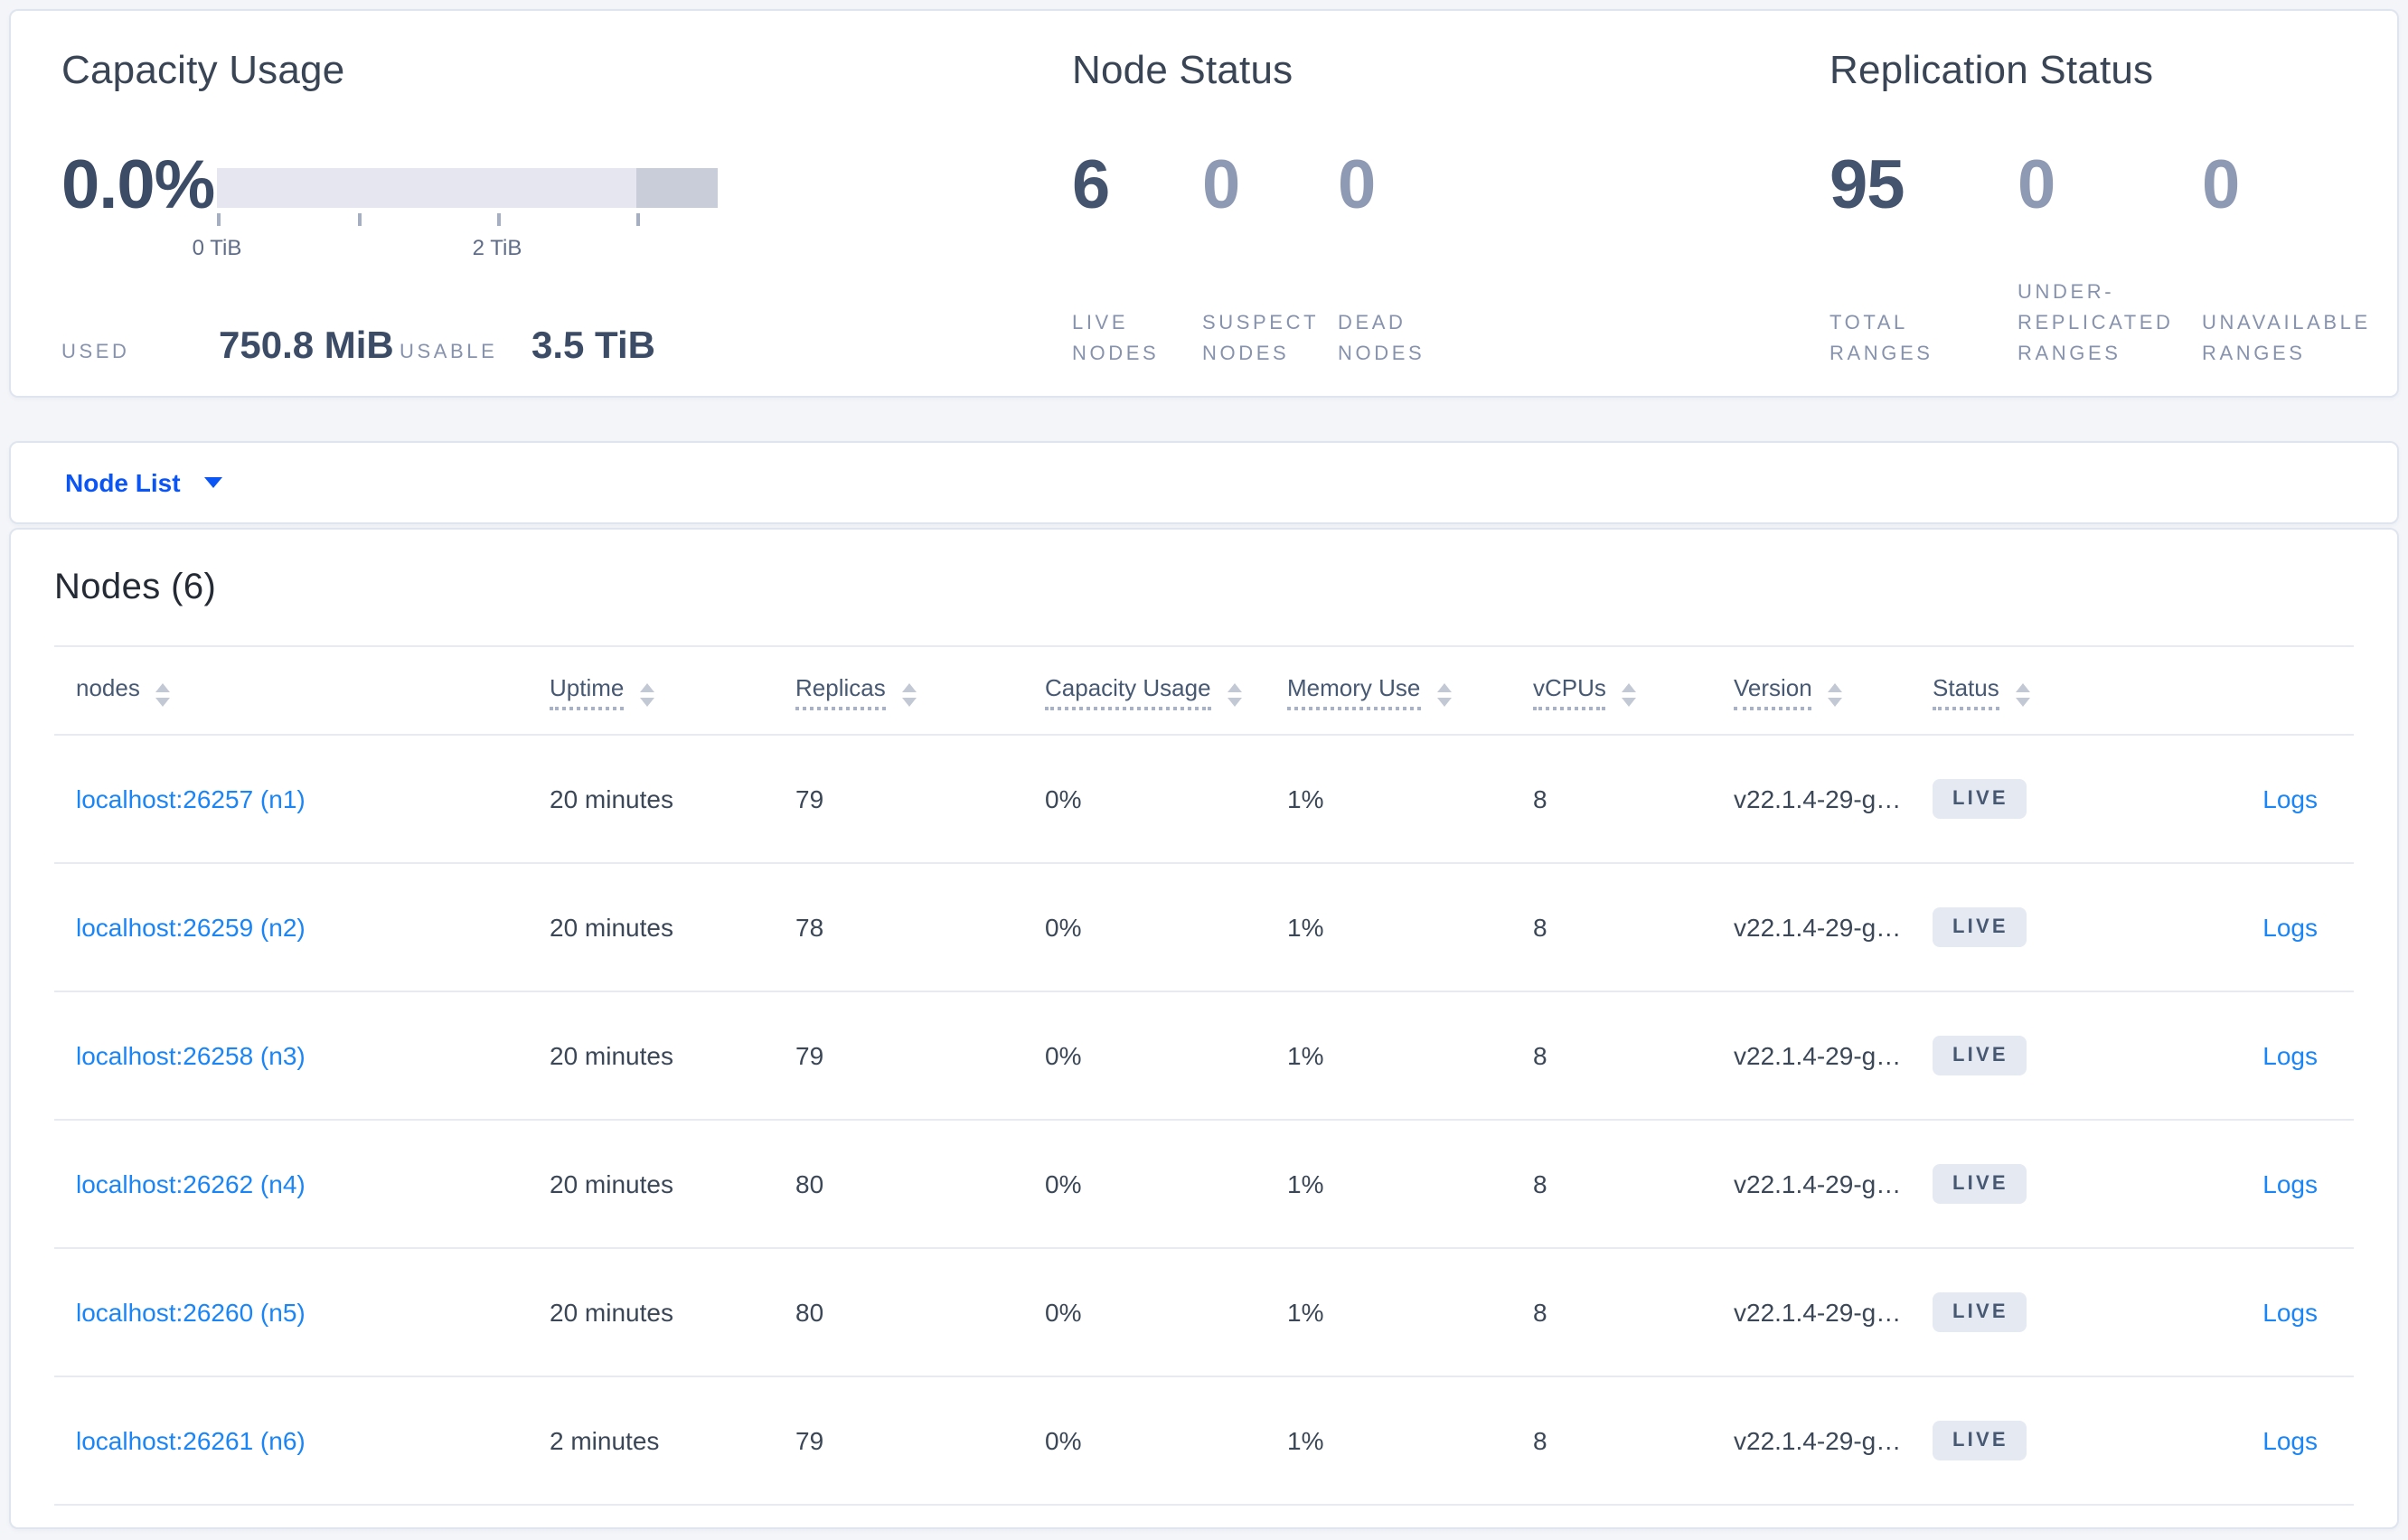  I want to click on capacity-usage-title: Capacity Usage, so click(203, 69).